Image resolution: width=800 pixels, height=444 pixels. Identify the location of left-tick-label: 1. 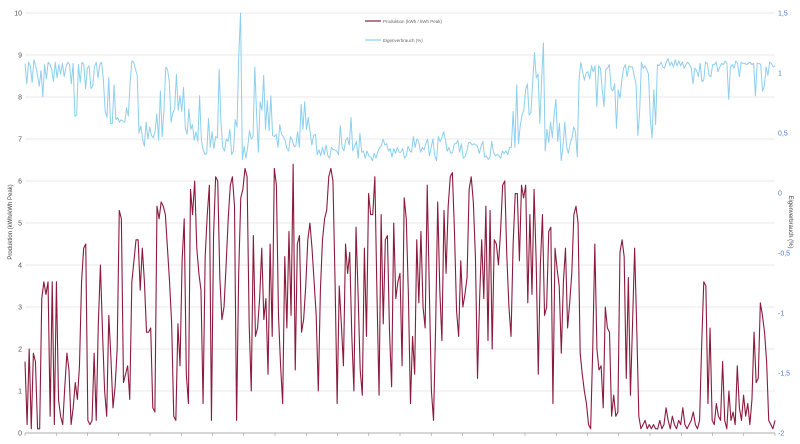
(20, 392).